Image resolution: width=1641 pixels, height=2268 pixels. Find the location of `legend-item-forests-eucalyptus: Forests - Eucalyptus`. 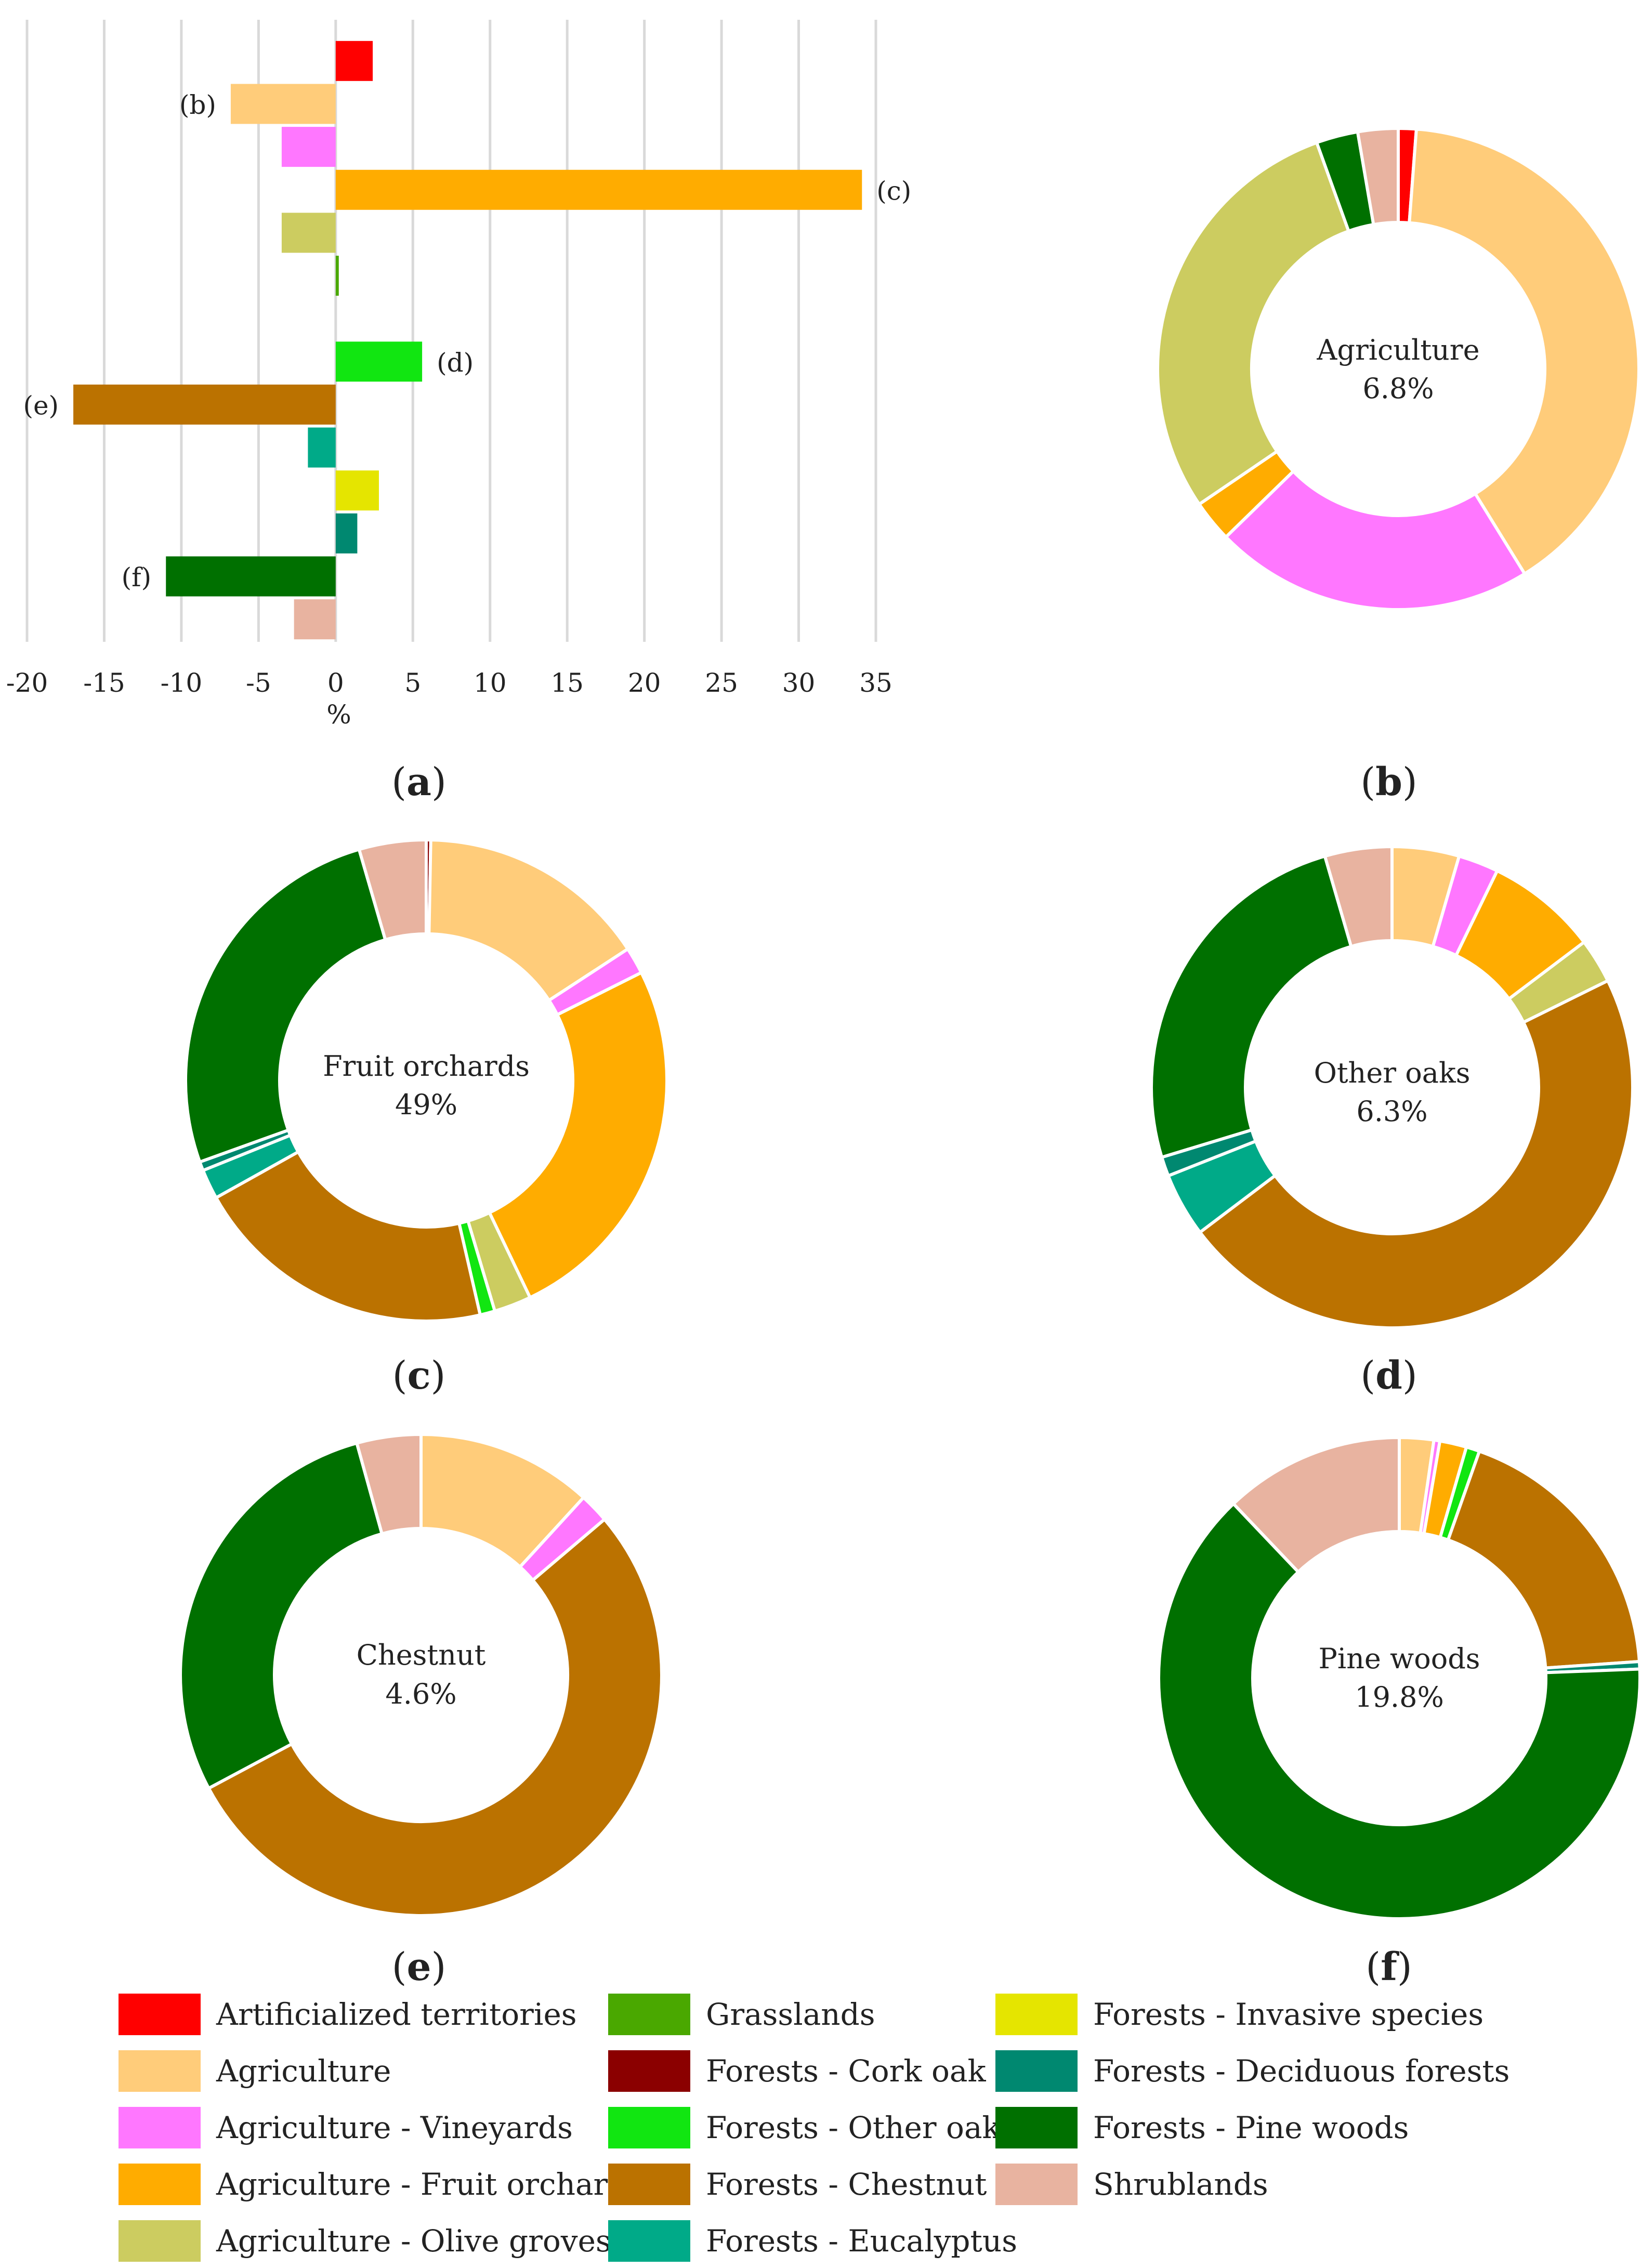

legend-item-forests-eucalyptus: Forests - Eucalyptus is located at coordinates (812, 2241).